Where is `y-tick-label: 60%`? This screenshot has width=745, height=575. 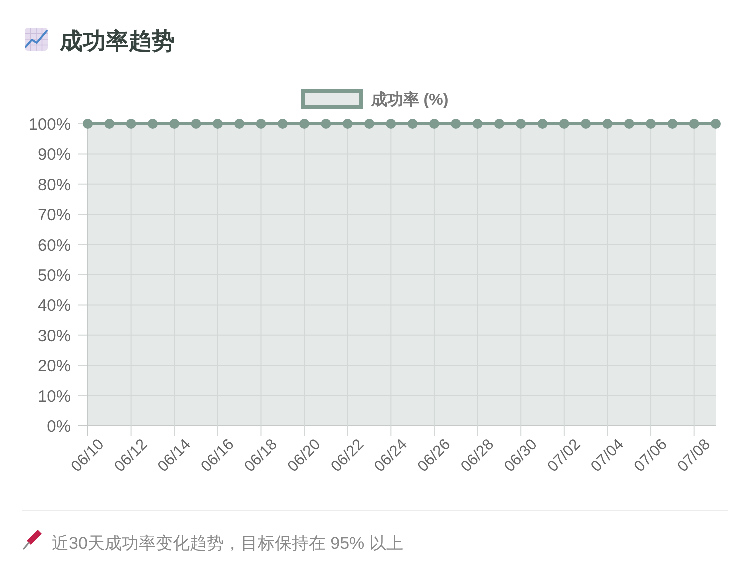
y-tick-label: 60% is located at coordinates (55, 245).